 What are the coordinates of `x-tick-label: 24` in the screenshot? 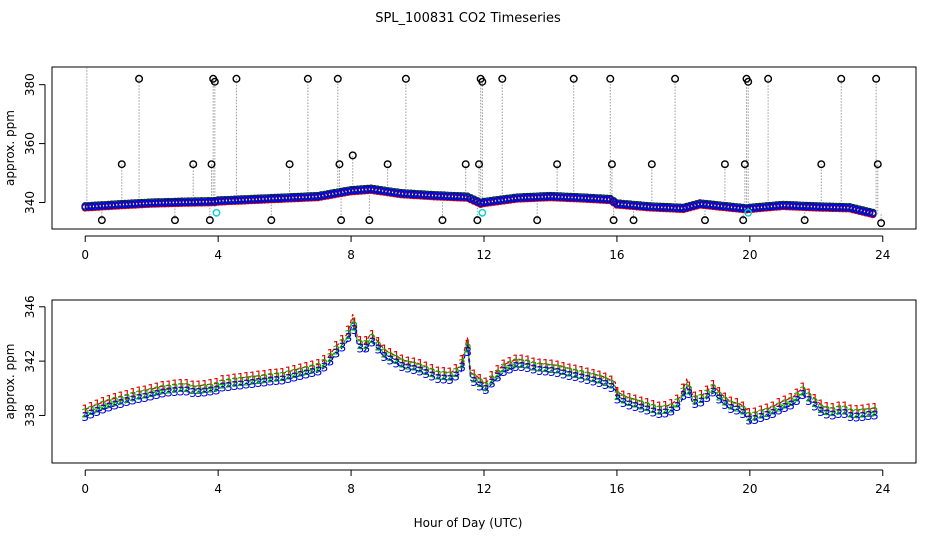 It's located at (882, 255).